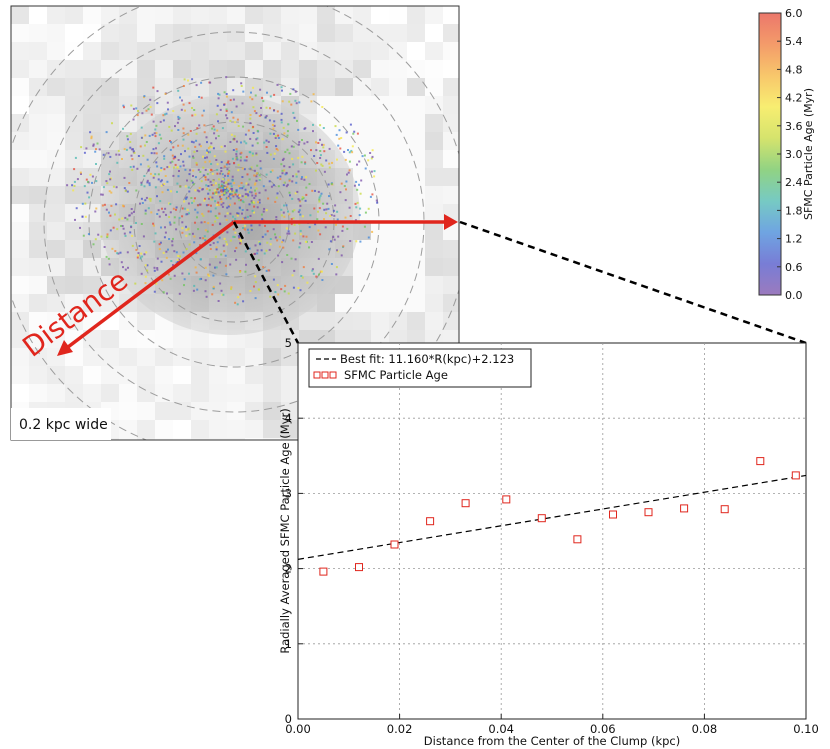 The image size is (830, 749). Describe the element at coordinates (427, 359) in the screenshot. I see `legend-fit-label: Best fit: 11.160*R(kpc)+2.123` at that location.